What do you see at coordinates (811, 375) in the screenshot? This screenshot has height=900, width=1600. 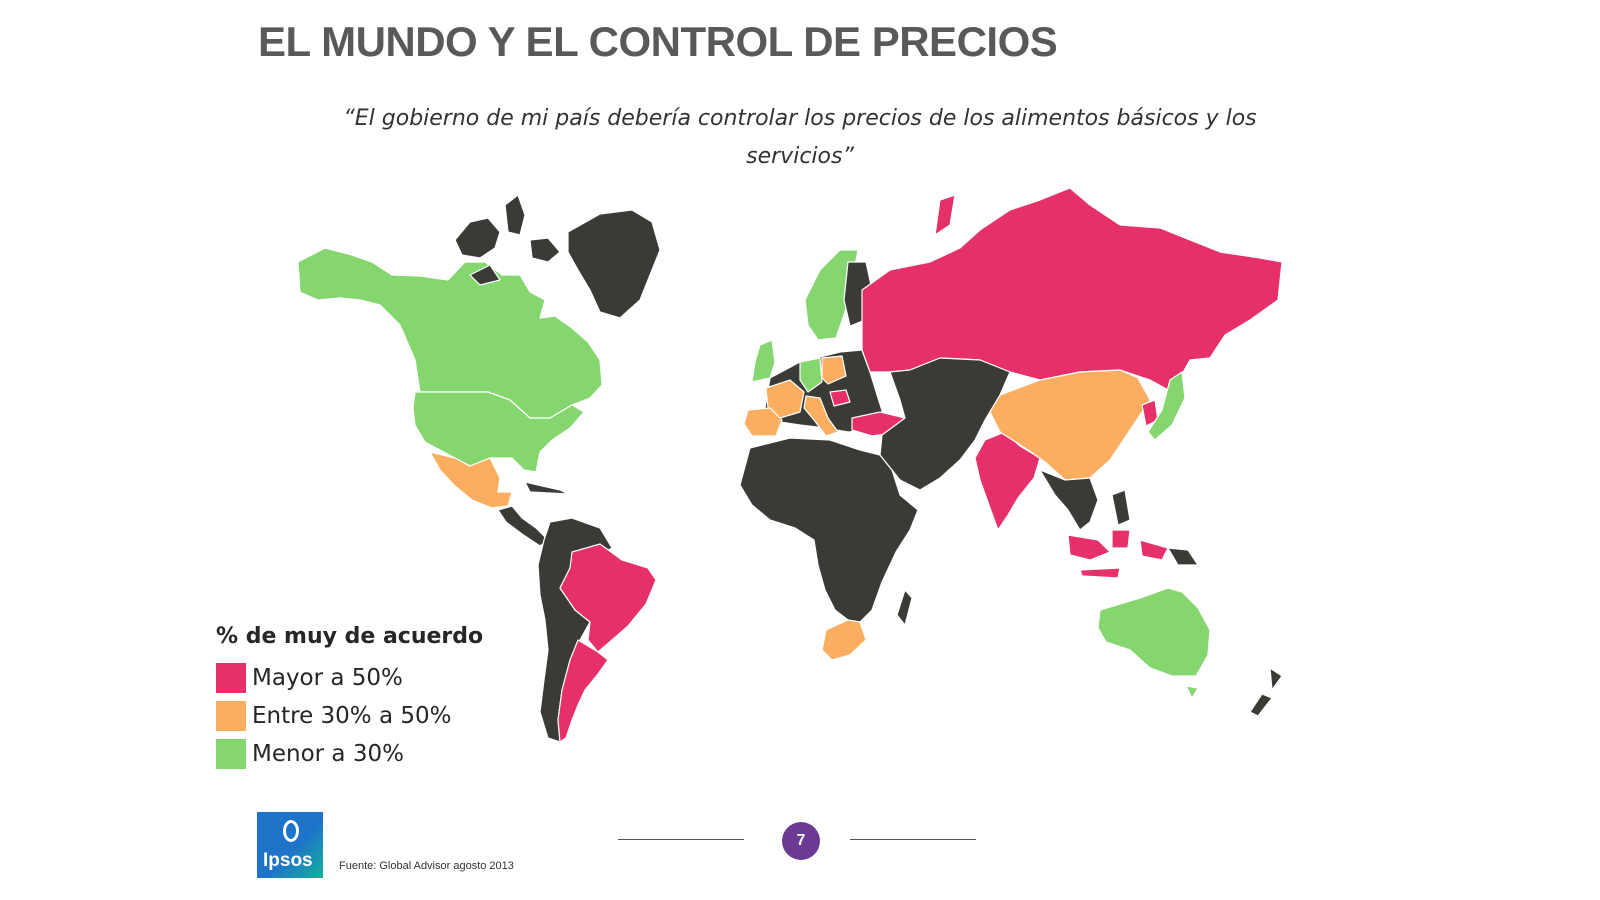 I see `region-germany` at bounding box center [811, 375].